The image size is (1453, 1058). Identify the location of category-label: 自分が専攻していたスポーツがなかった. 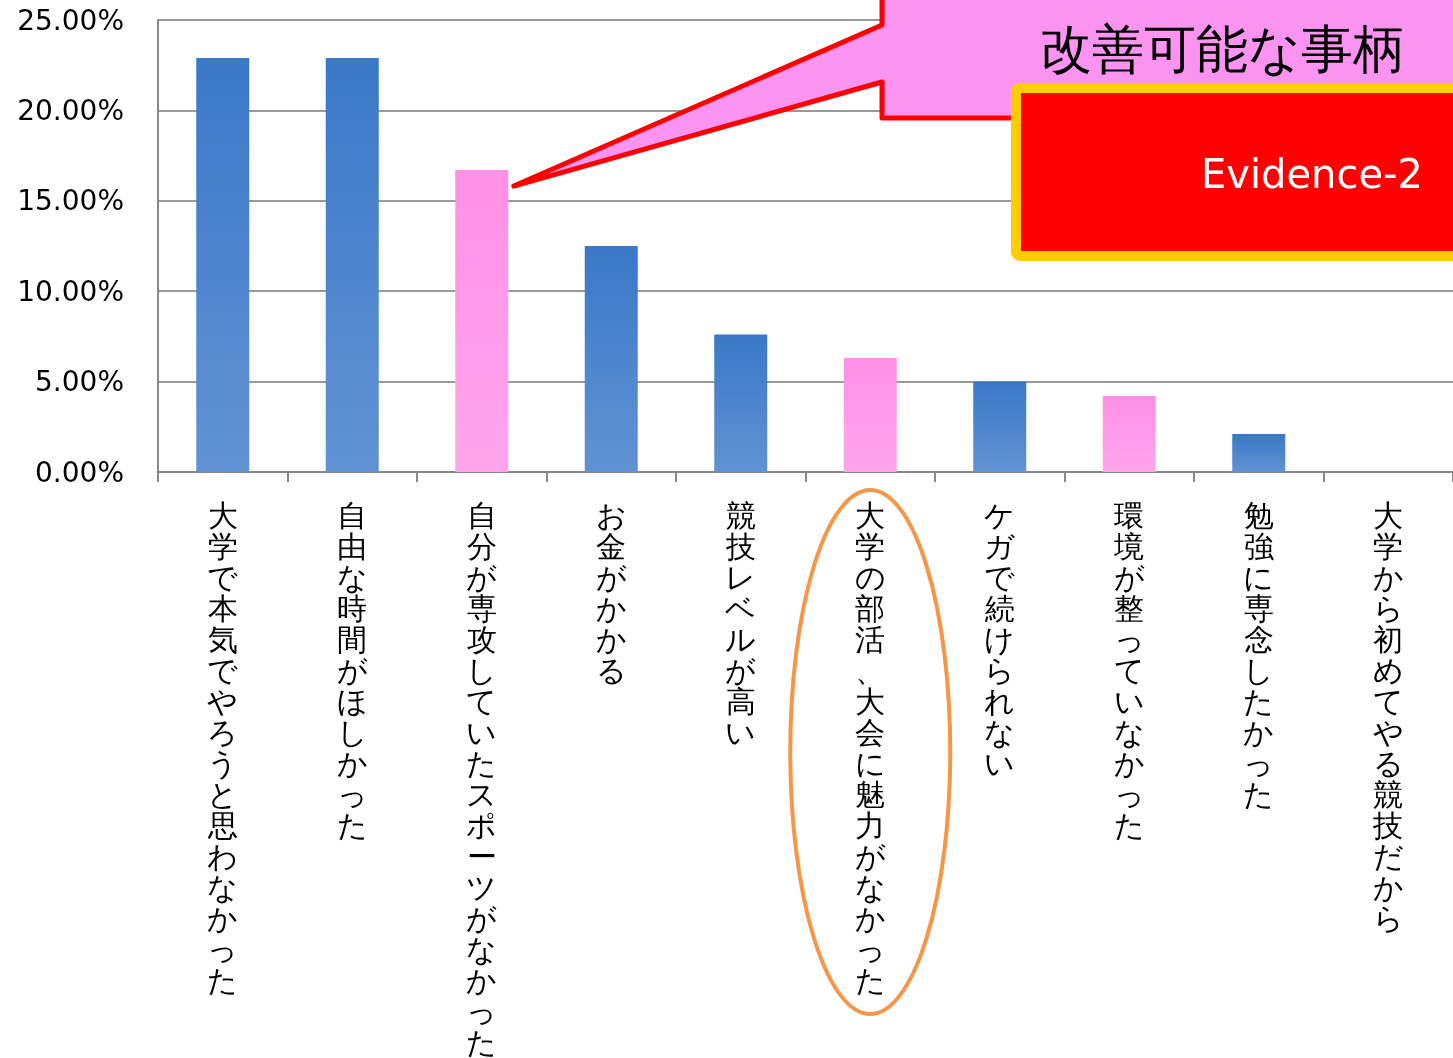
(482, 778).